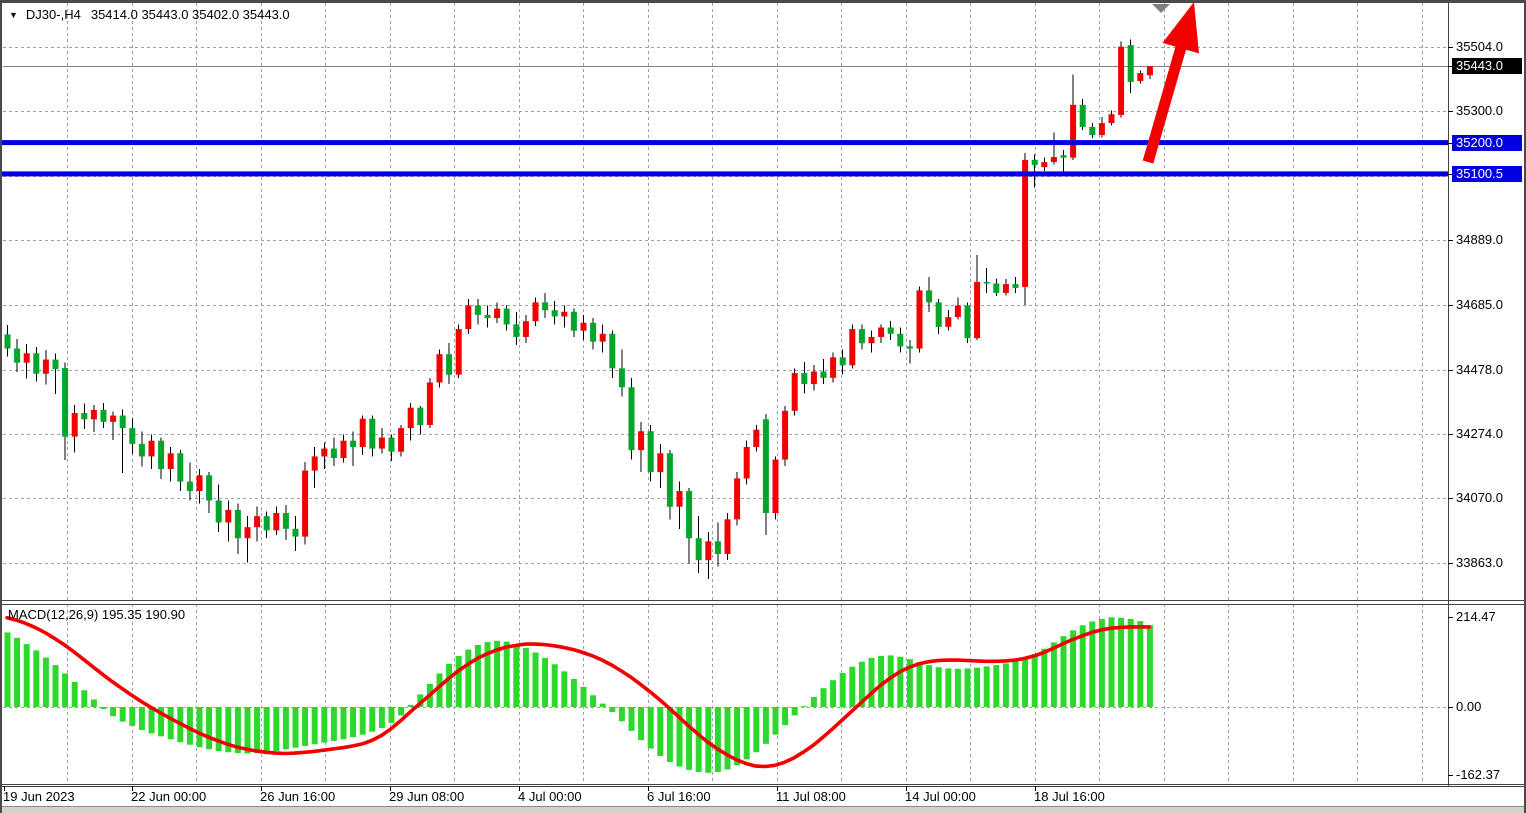 The width and height of the screenshot is (1526, 813). I want to click on scroll-marker-icon, so click(1161, 8).